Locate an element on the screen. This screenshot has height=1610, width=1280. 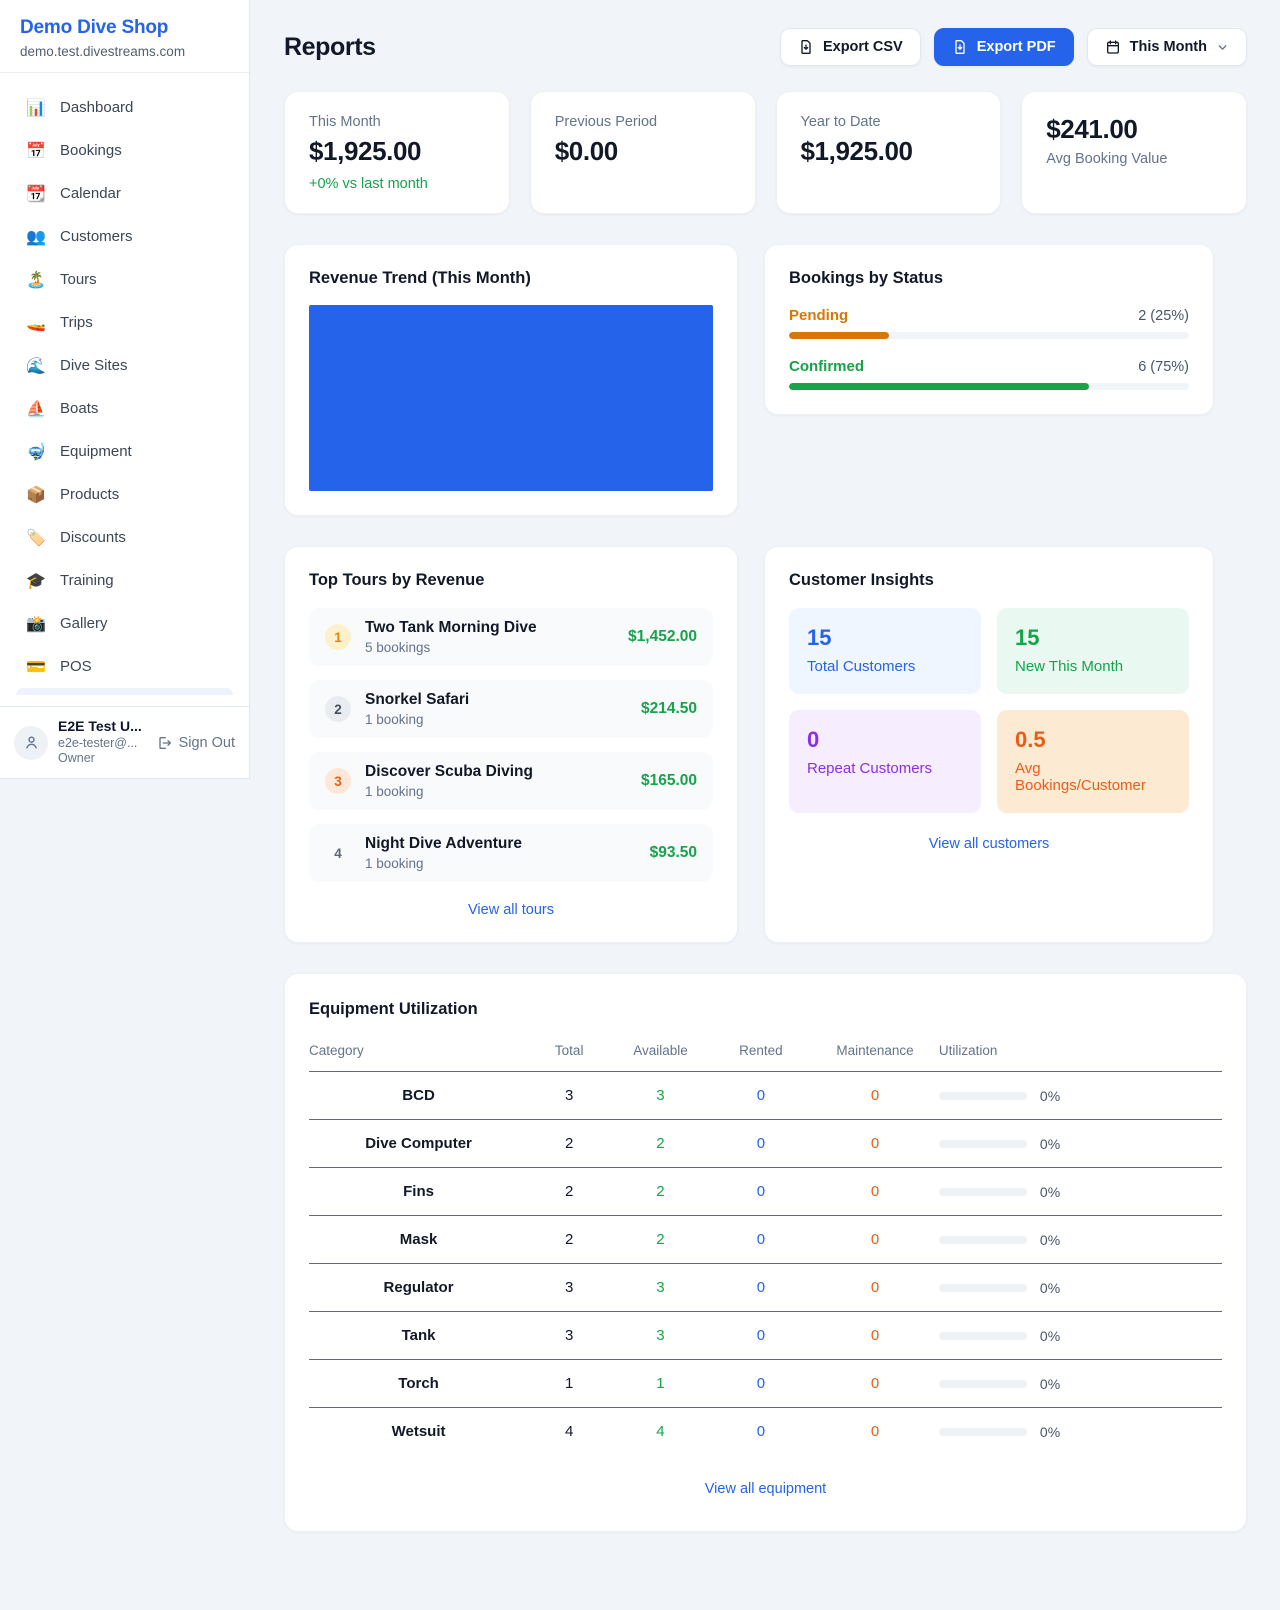
sidebar-item-tours: 🏝️ Tours is located at coordinates (124, 279).